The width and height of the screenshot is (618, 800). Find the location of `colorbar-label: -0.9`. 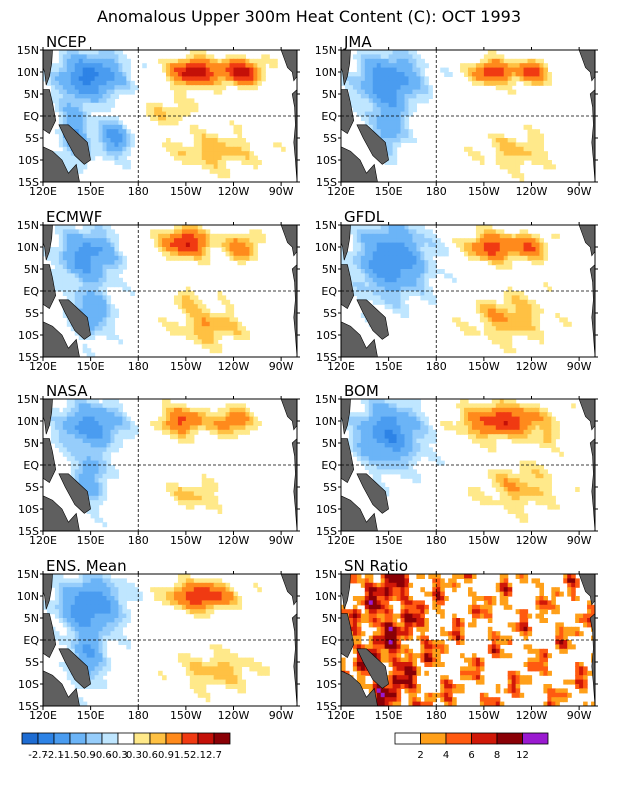

colorbar-label: -0.9 is located at coordinates (86, 755).